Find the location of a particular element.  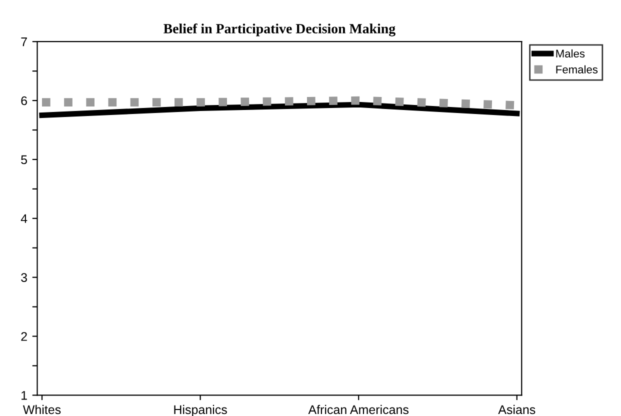

legend-label: Males is located at coordinates (570, 53).